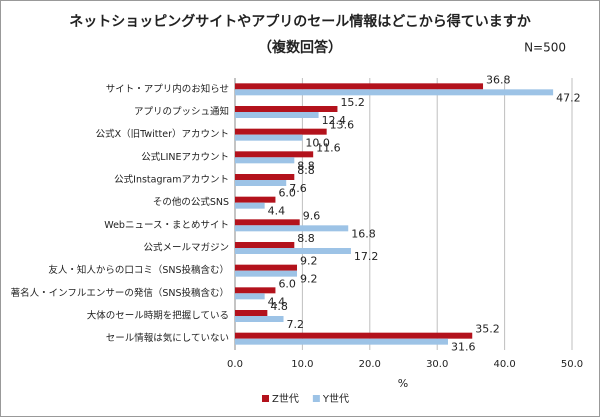 This screenshot has height=417, width=600. Describe the element at coordinates (342, 125) in the screenshot. I see `data-label: 13.6` at that location.